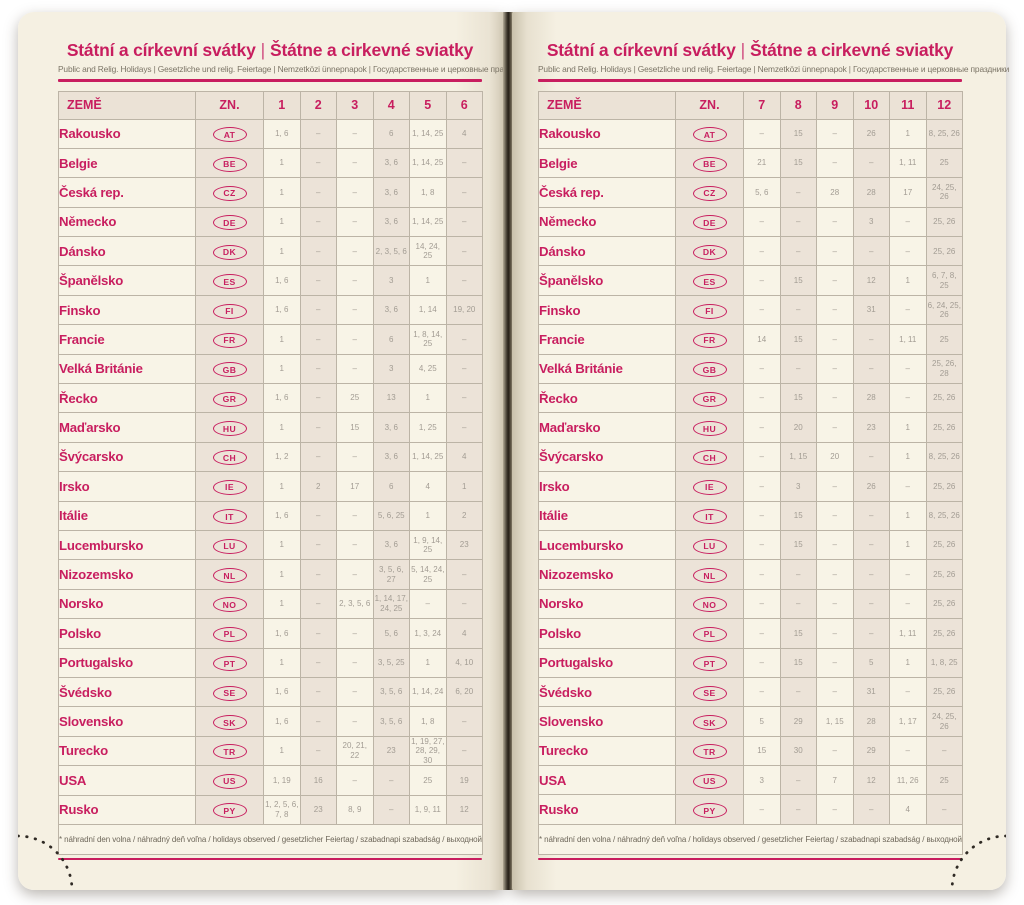 Image resolution: width=1024 pixels, height=905 pixels. What do you see at coordinates (835, 105) in the screenshot?
I see `column-header: 9` at bounding box center [835, 105].